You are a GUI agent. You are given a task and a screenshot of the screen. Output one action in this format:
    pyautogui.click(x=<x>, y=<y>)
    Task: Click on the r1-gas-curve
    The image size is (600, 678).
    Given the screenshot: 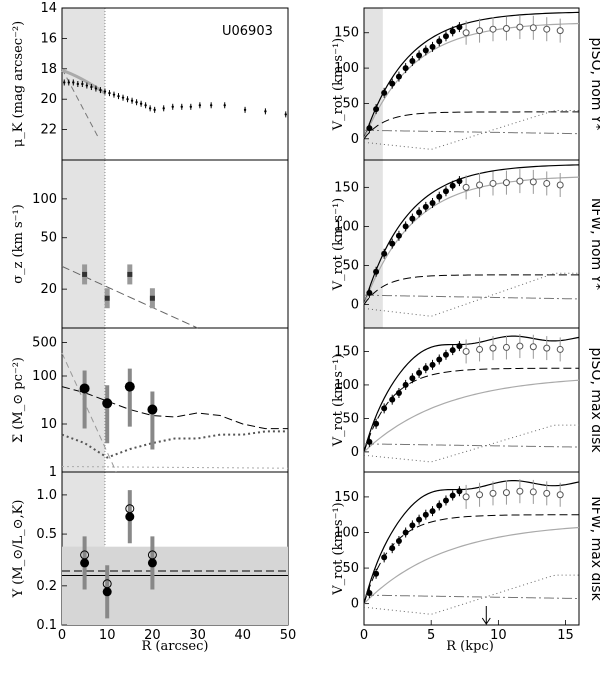 What is the action you would take?
    pyautogui.click(x=471, y=130)
    